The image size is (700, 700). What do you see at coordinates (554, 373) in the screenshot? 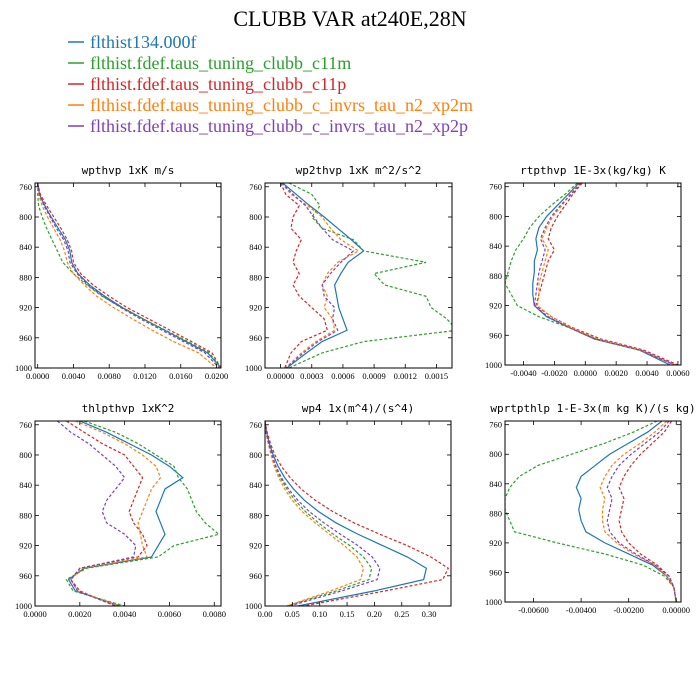
I see `x-tick-label: -0.0020` at bounding box center [554, 373].